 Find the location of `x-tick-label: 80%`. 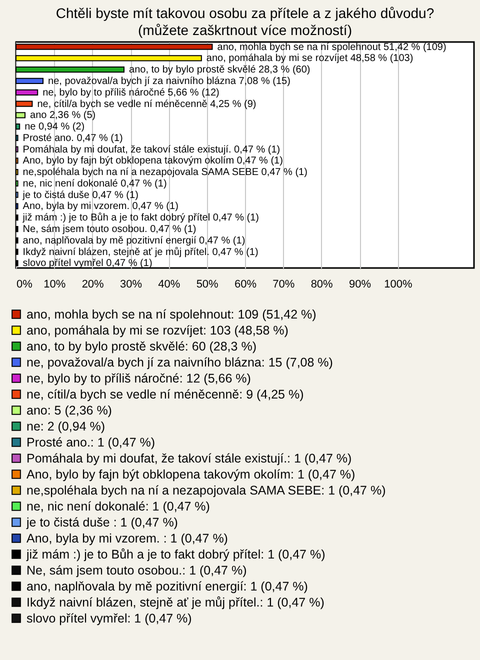

x-tick-label: 80% is located at coordinates (322, 284).